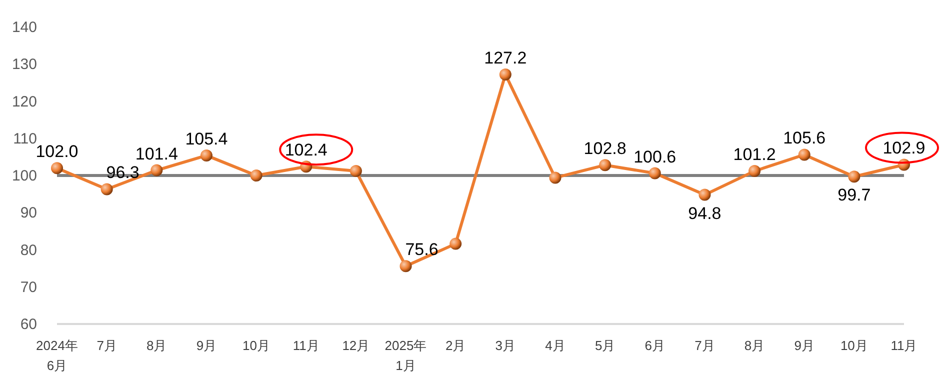 The width and height of the screenshot is (940, 385). I want to click on data-label: 96.3, so click(123, 172).